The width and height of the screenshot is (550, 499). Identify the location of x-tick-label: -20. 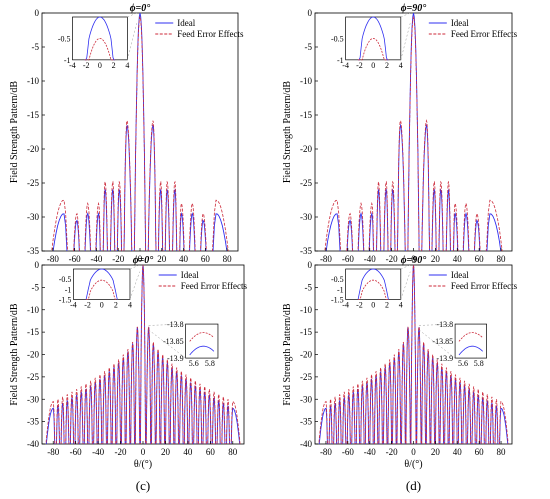
(392, 259).